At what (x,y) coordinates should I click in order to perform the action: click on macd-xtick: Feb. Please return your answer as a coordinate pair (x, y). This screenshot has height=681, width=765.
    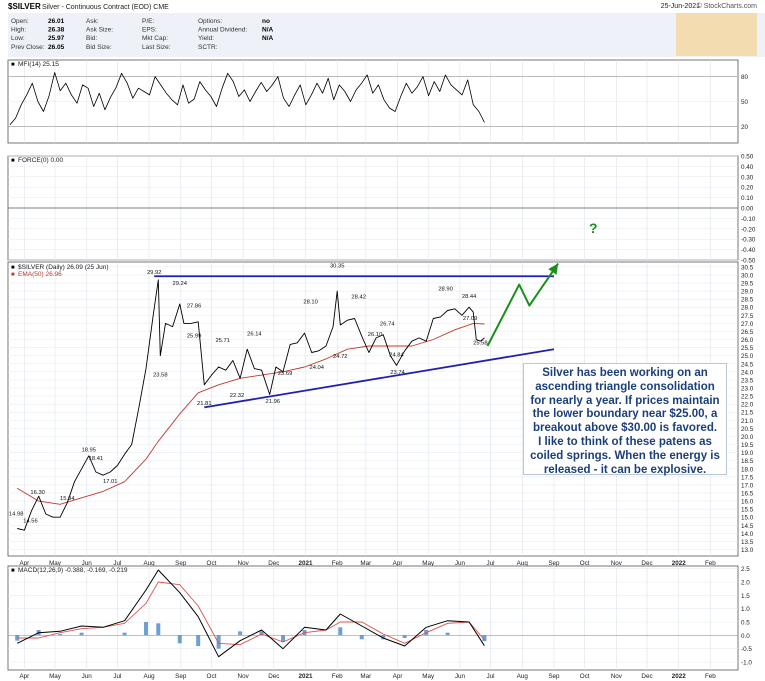
    Looking at the image, I should click on (337, 676).